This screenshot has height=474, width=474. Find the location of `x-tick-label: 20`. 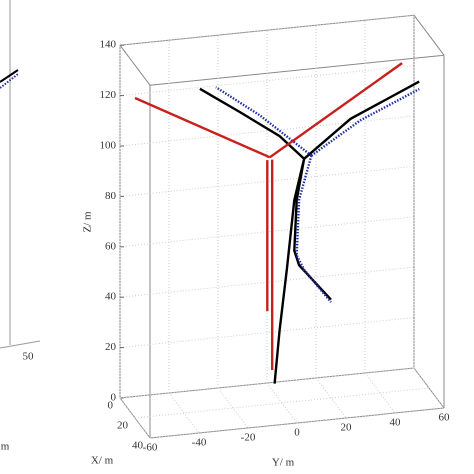

x-tick-label: 20 is located at coordinates (123, 426).